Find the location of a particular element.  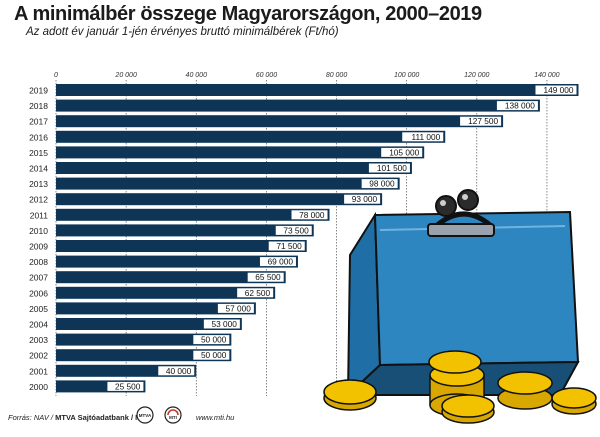

data-label: 138 000 is located at coordinates (520, 106).